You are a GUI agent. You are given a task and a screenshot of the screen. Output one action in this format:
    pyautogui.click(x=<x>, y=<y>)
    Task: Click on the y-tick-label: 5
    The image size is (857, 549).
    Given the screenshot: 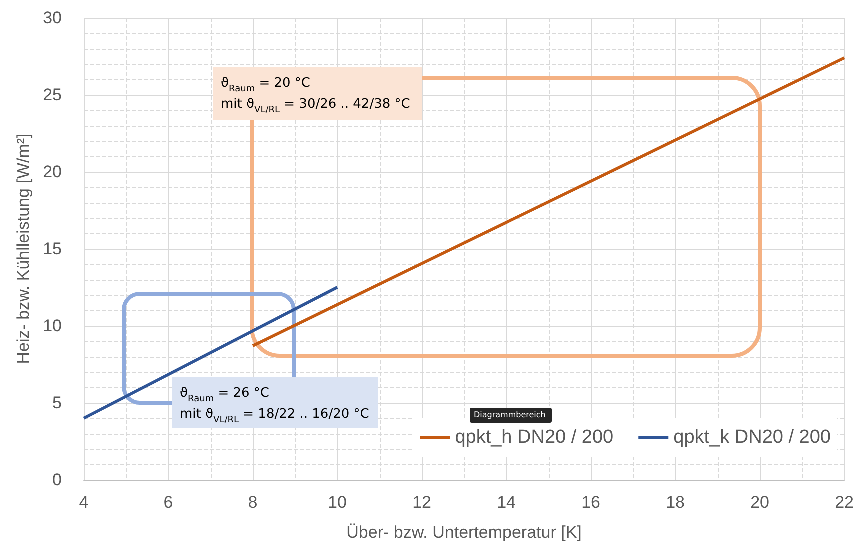 What is the action you would take?
    pyautogui.click(x=57, y=403)
    